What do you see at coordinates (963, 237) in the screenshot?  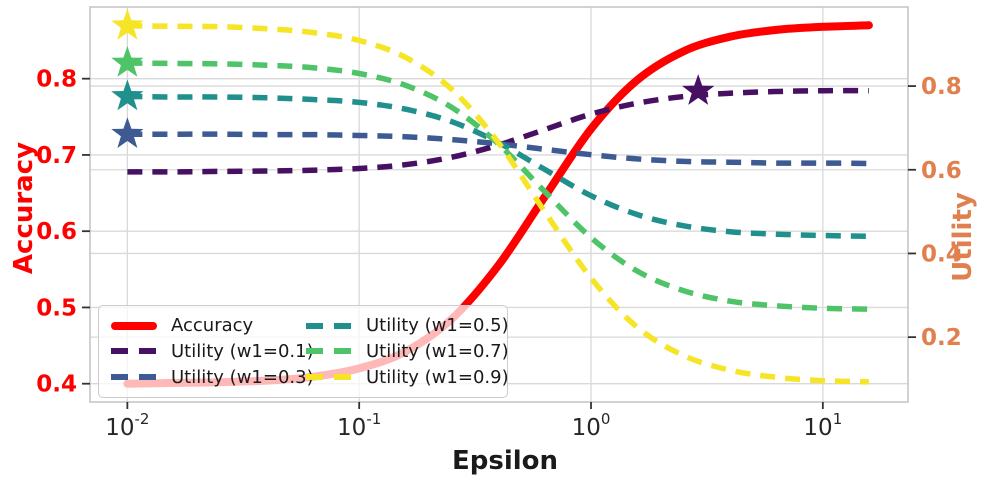 I see `y-axis-label-utility: Utility` at bounding box center [963, 237].